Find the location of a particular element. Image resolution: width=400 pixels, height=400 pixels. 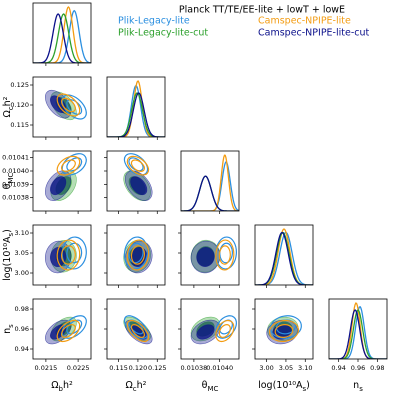

x-tick-label: 0.96 is located at coordinates (358, 368).